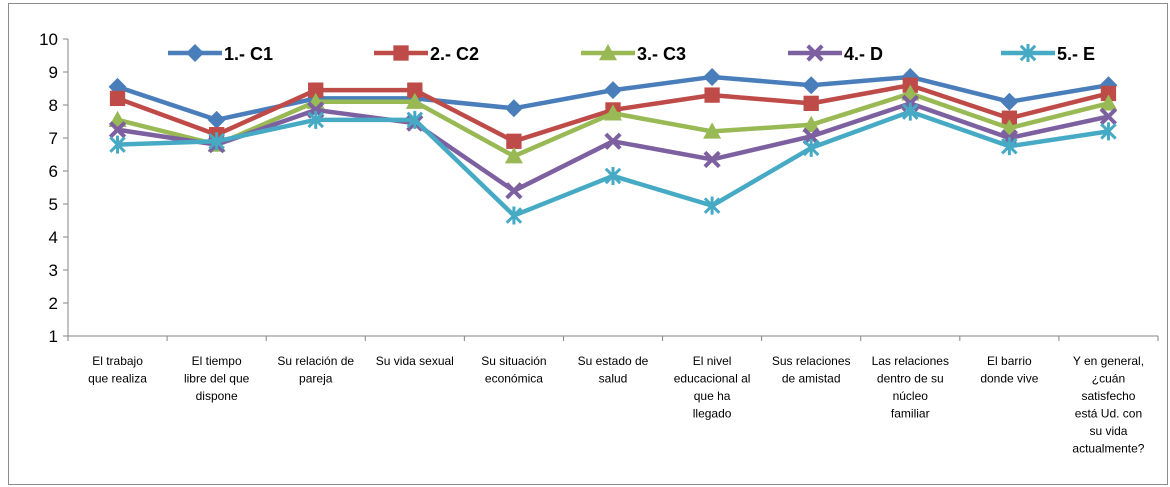 This screenshot has height=487, width=1170. What do you see at coordinates (1009, 370) in the screenshot?
I see `x-tick-label: El barrio donde vive` at bounding box center [1009, 370].